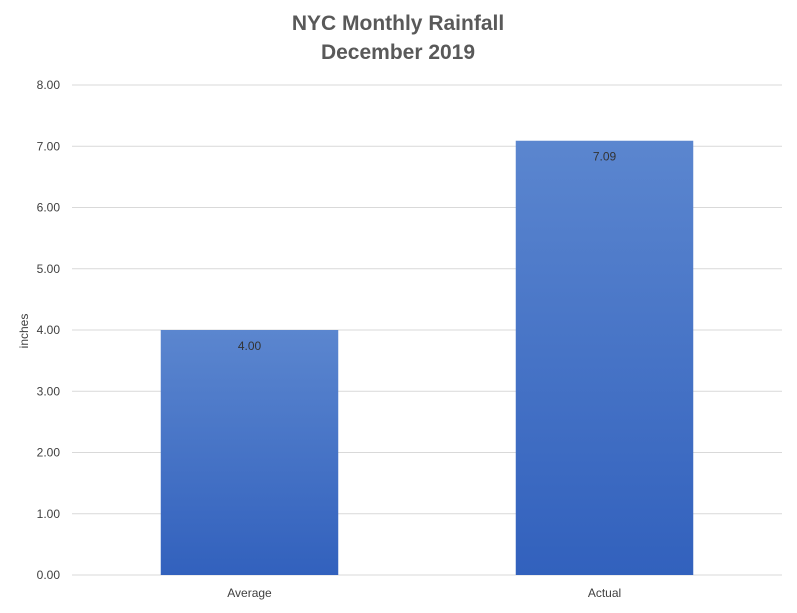 The width and height of the screenshot is (797, 613). Describe the element at coordinates (49, 391) in the screenshot. I see `y-tick-label: 3.00` at that location.